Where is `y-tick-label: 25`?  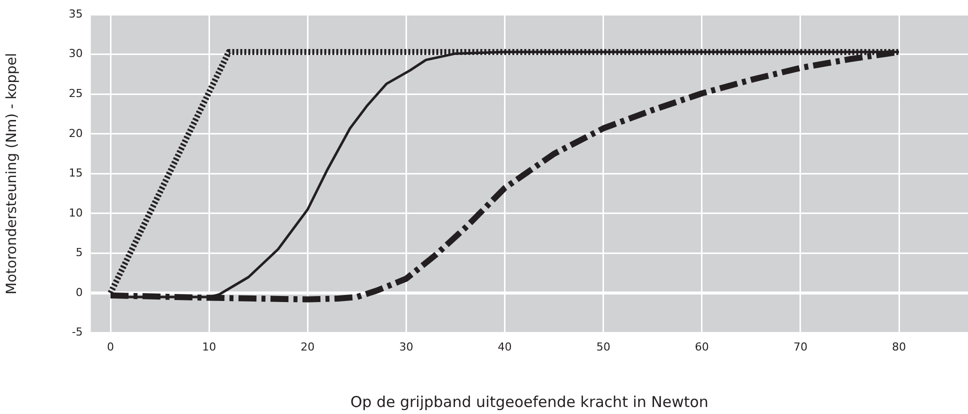
y-tick-label: 25 is located at coordinates (75, 93).